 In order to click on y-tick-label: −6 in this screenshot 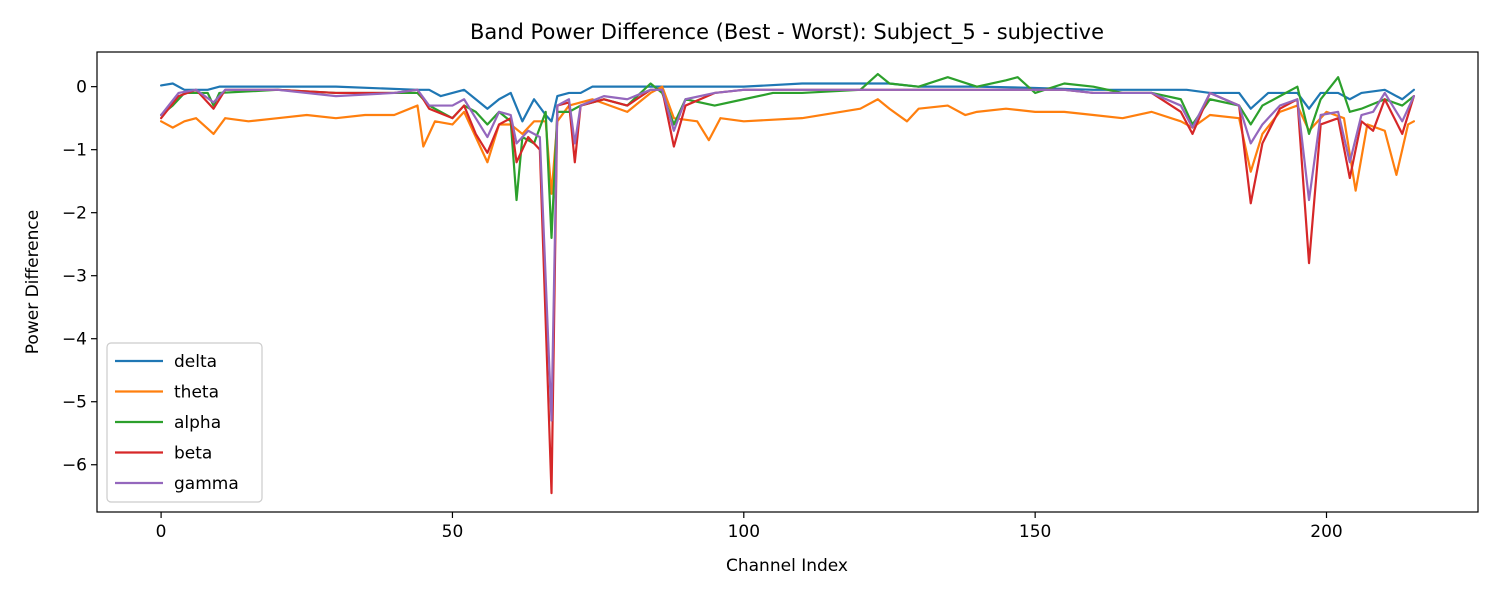, I will do `click(74, 466)`.